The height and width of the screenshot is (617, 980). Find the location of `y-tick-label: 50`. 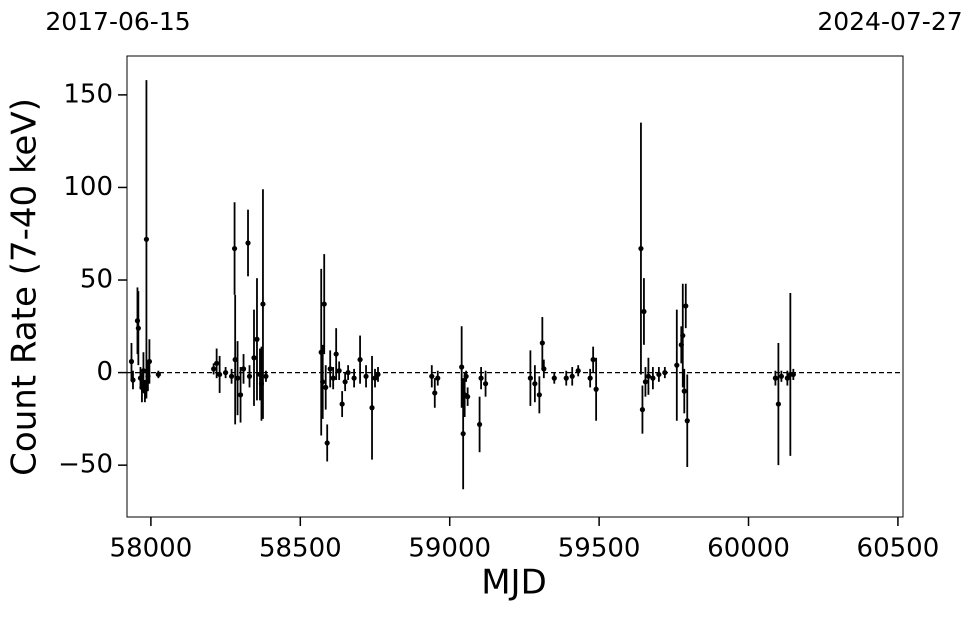

y-tick-label: 50 is located at coordinates (96, 280).